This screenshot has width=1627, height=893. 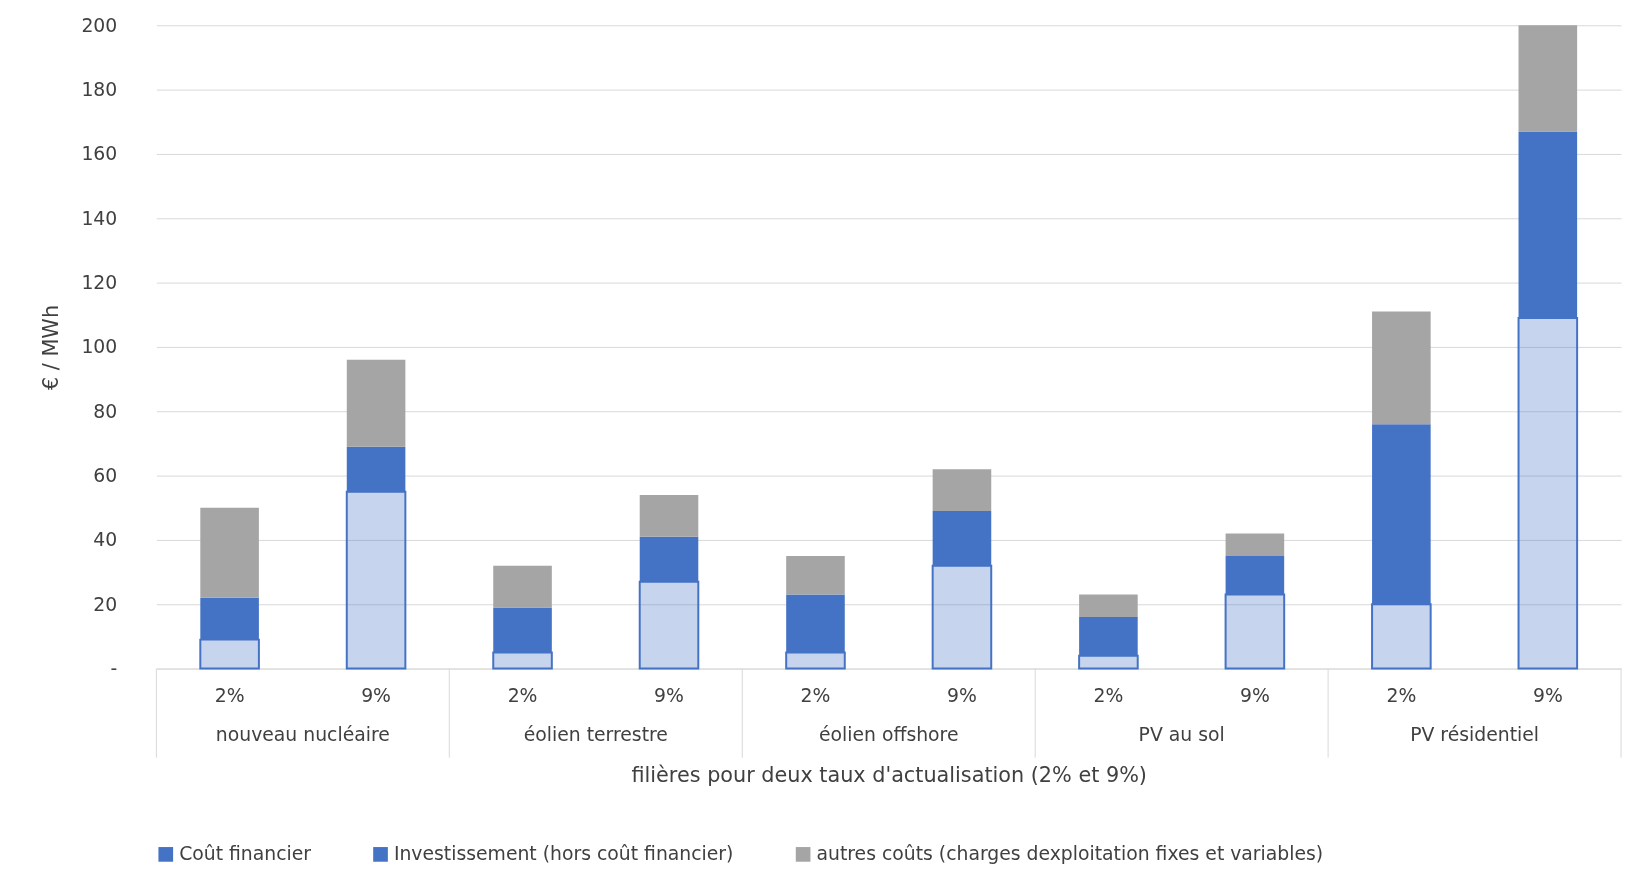 I want to click on y-tick-label: 140, so click(x=99, y=218).